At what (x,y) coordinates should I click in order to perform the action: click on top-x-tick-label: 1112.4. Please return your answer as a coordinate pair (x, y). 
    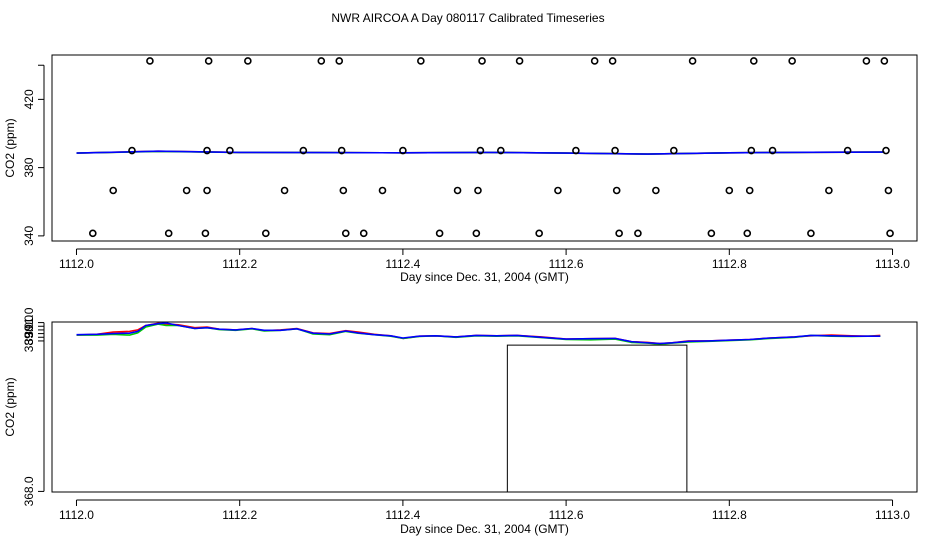
    Looking at the image, I should click on (402, 264).